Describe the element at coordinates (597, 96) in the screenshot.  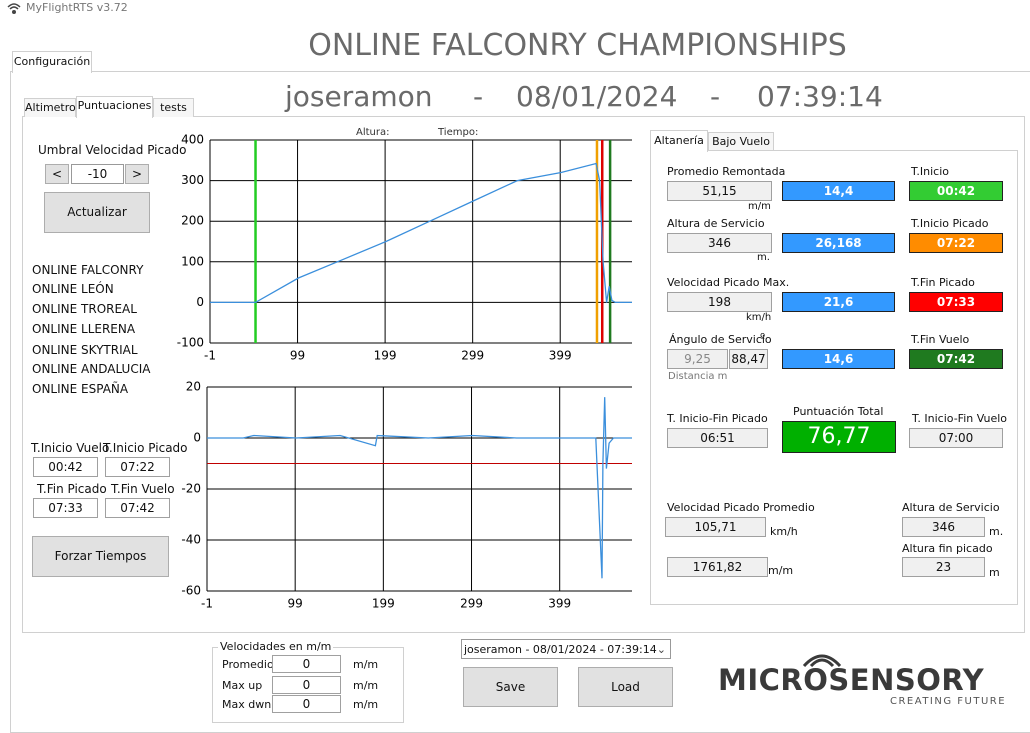
I see `header-date: 08/01/2024` at that location.